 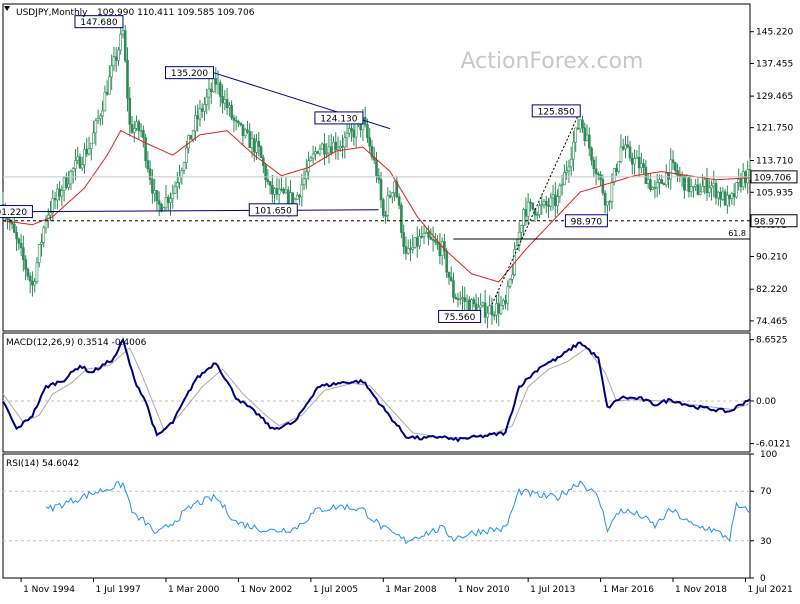 What do you see at coordinates (769, 590) in the screenshot?
I see `x-tick-label: 1 Jul 2021` at bounding box center [769, 590].